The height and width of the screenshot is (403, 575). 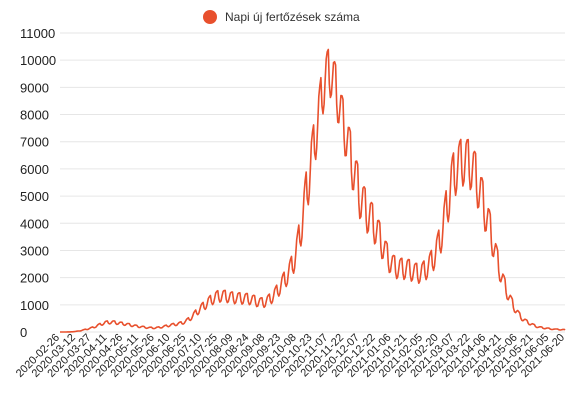 I want to click on y-tick-label: 0, so click(x=23, y=332).